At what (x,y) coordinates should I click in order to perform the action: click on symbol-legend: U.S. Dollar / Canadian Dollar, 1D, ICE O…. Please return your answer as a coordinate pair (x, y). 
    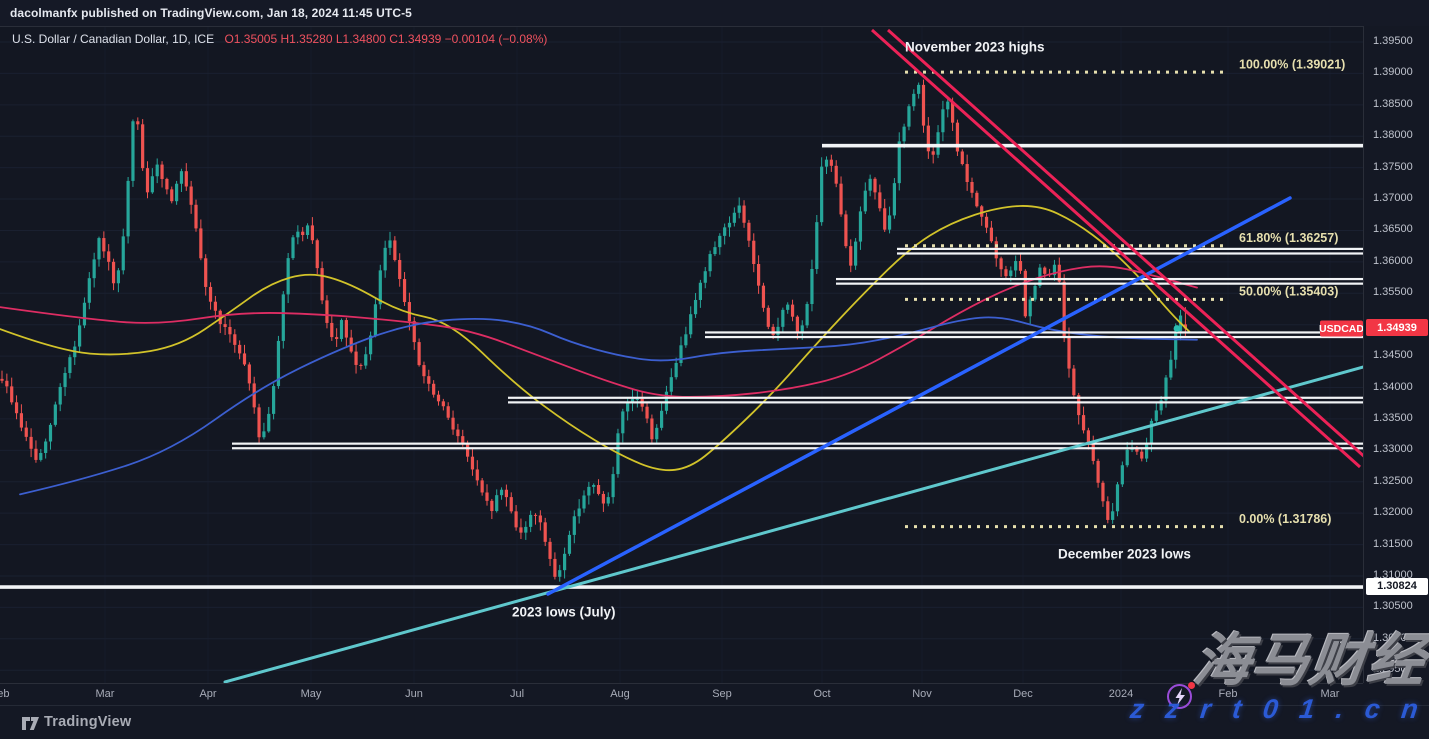
    Looking at the image, I should click on (279, 39).